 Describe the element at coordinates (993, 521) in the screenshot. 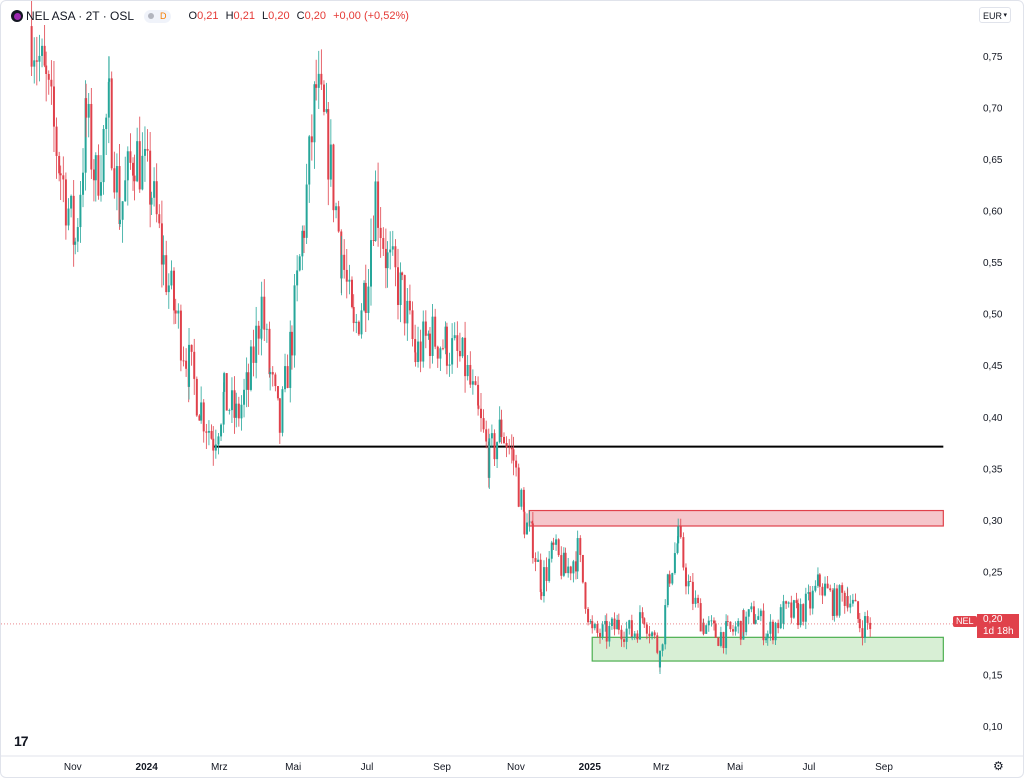

I see `y-tick-label: 0,30` at that location.